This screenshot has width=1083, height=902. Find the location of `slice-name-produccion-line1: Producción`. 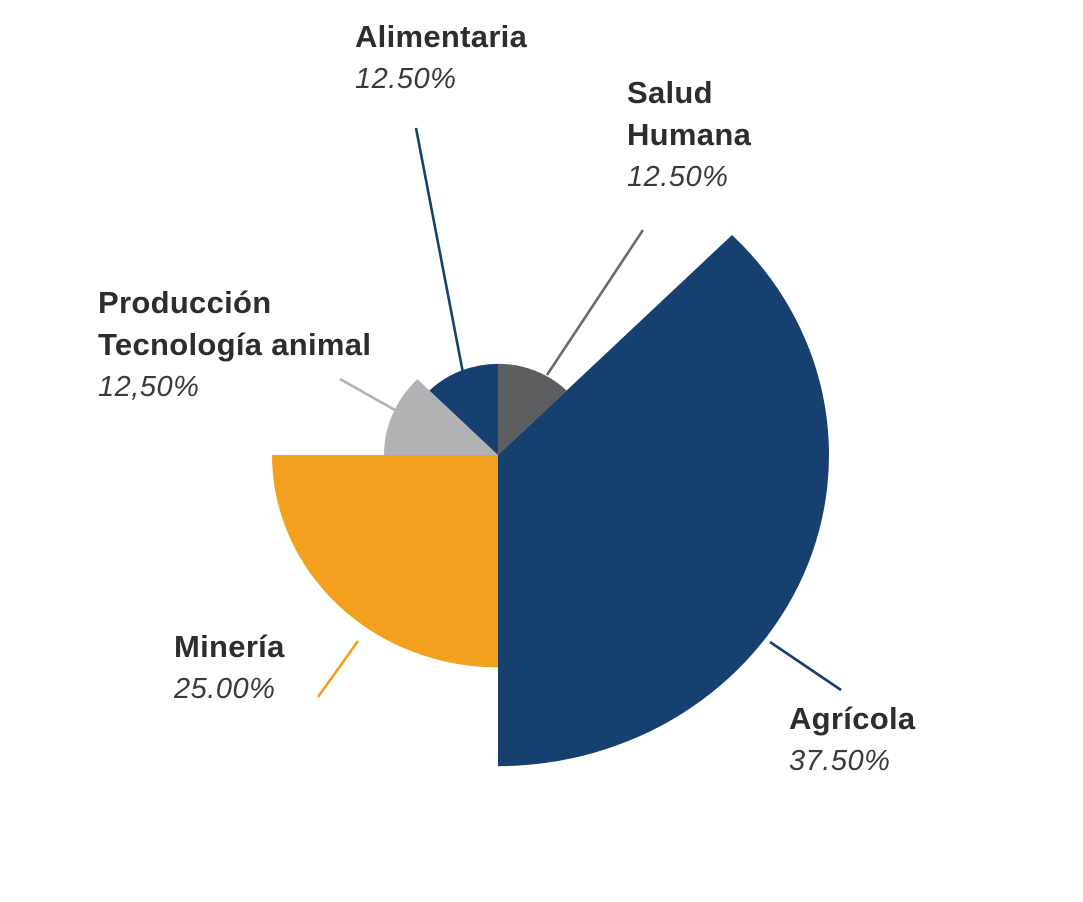

slice-name-produccion-line1: Producción is located at coordinates (185, 302).